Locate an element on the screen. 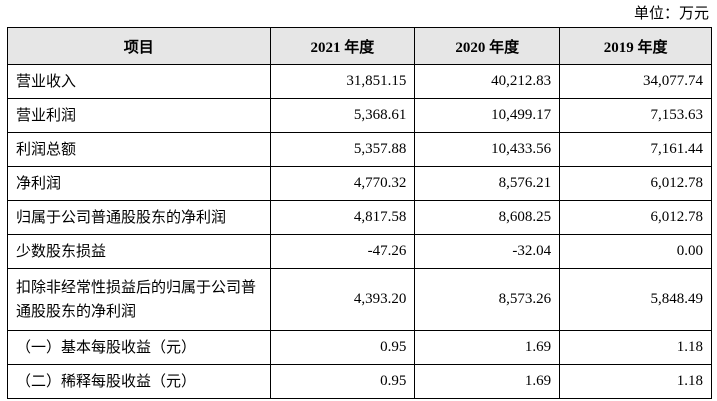 The height and width of the screenshot is (401, 717). value-cell: 7,161.44 is located at coordinates (635, 149).